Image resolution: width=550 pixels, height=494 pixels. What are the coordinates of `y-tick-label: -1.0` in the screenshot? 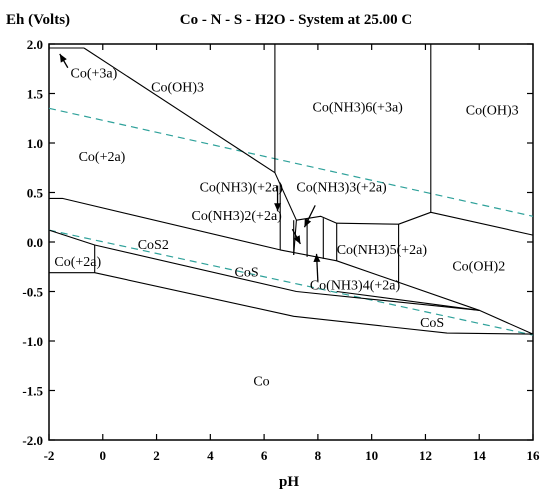 It's located at (32, 341).